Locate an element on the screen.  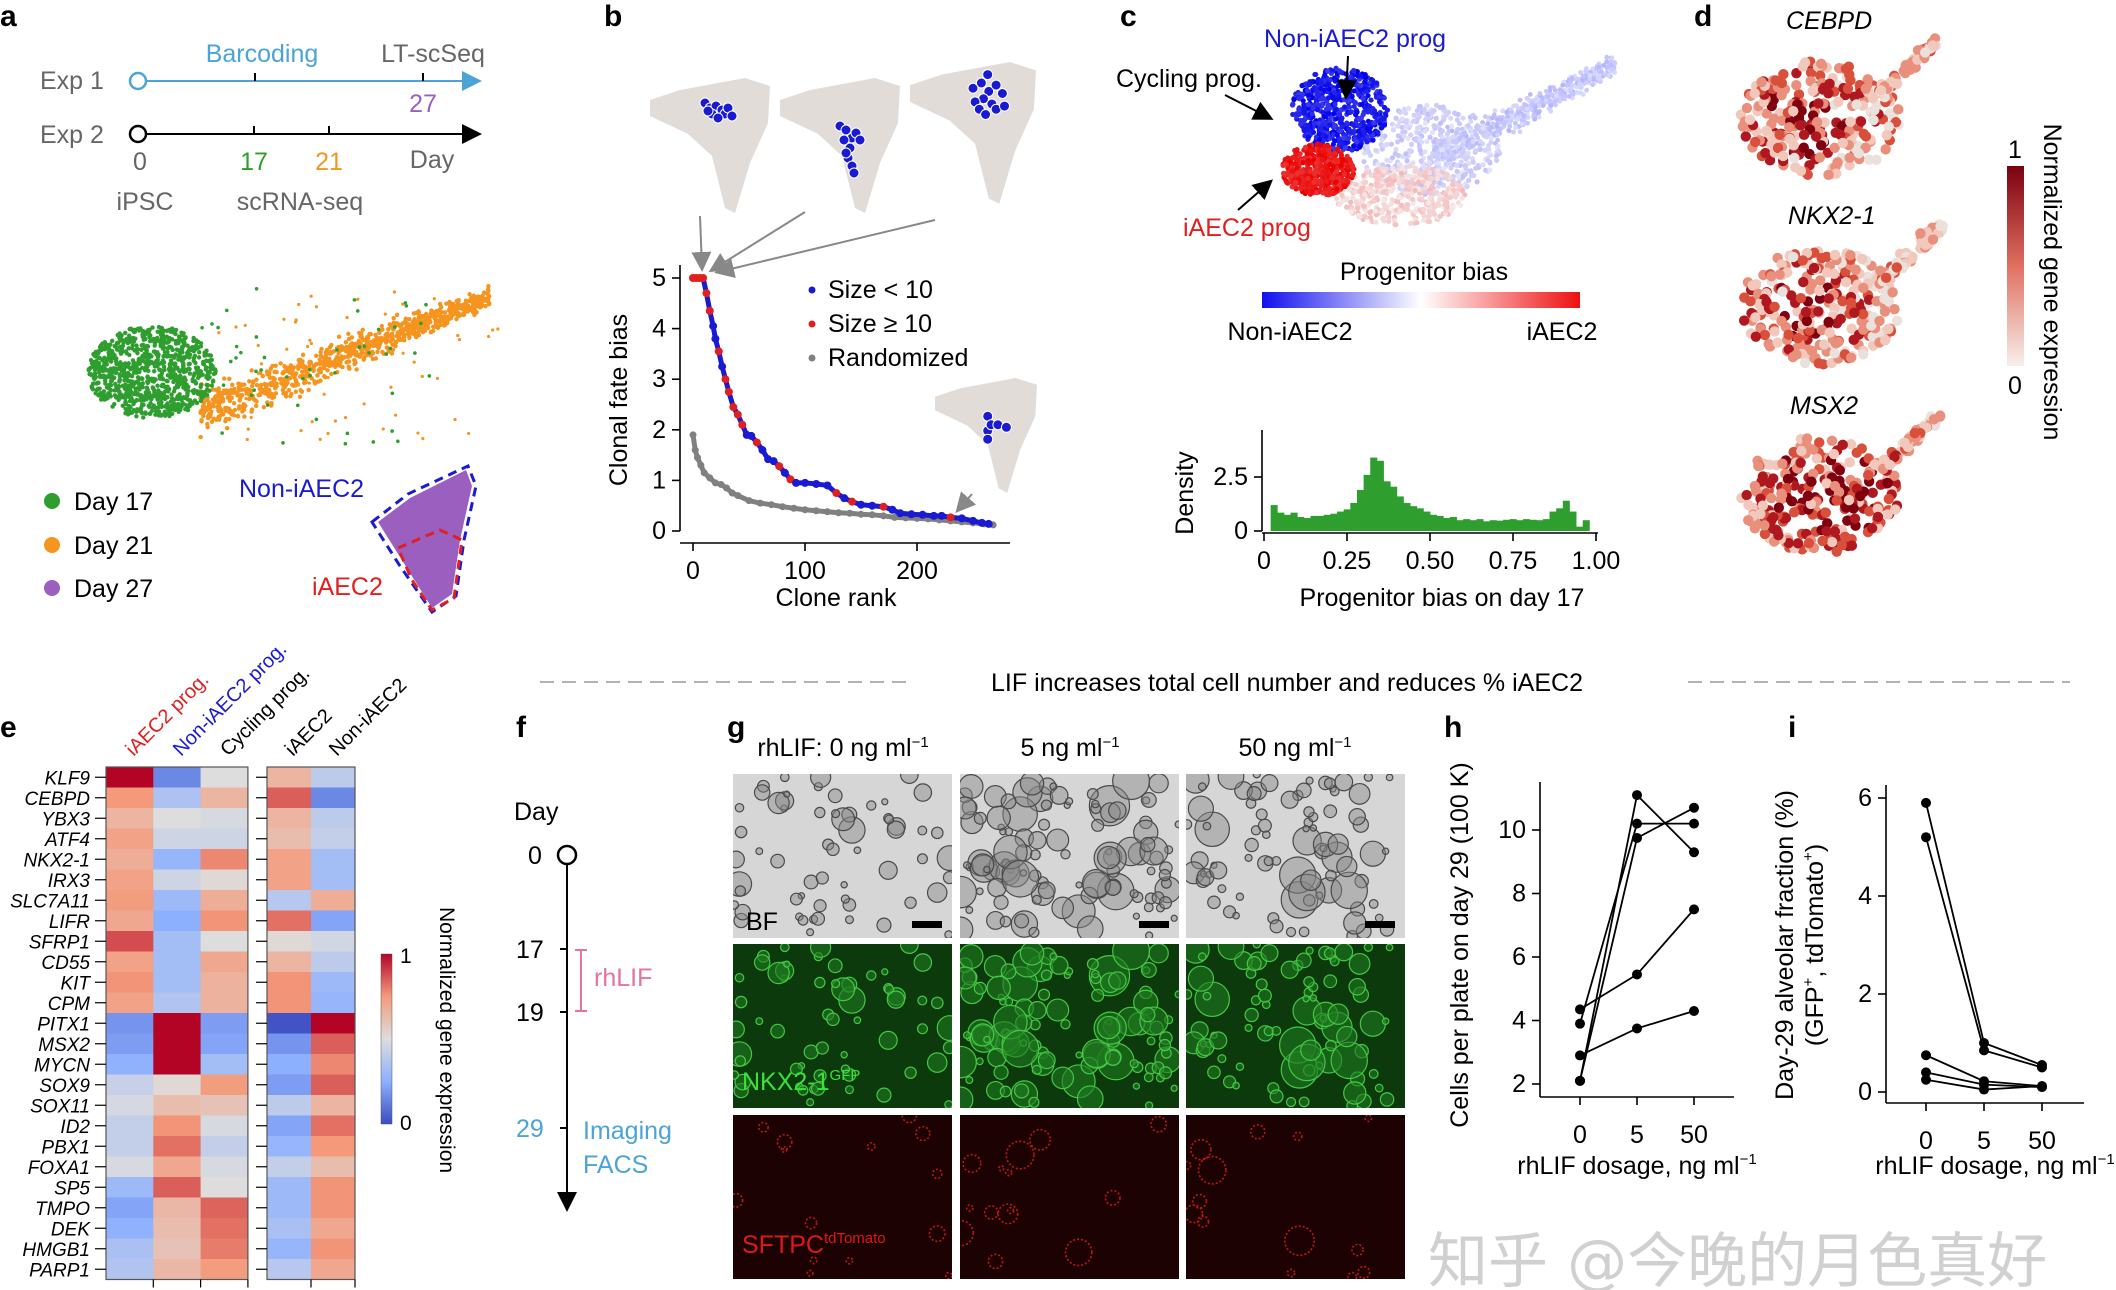
day-axis-label: Day is located at coordinates (432, 160).